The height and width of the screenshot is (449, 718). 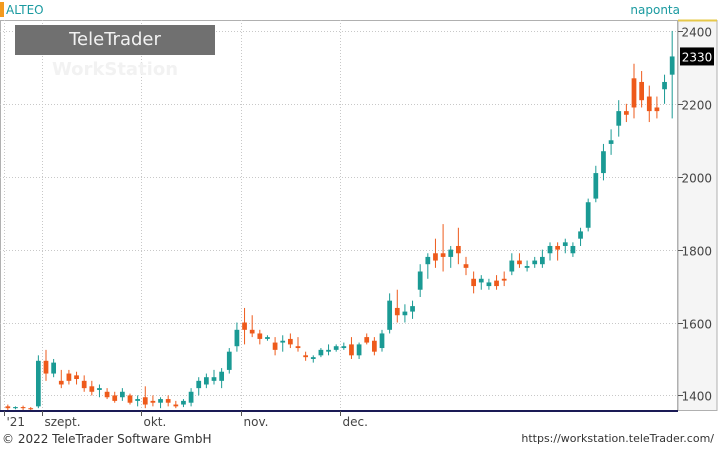 I want to click on x-tick-label: szept., so click(x=63, y=422).